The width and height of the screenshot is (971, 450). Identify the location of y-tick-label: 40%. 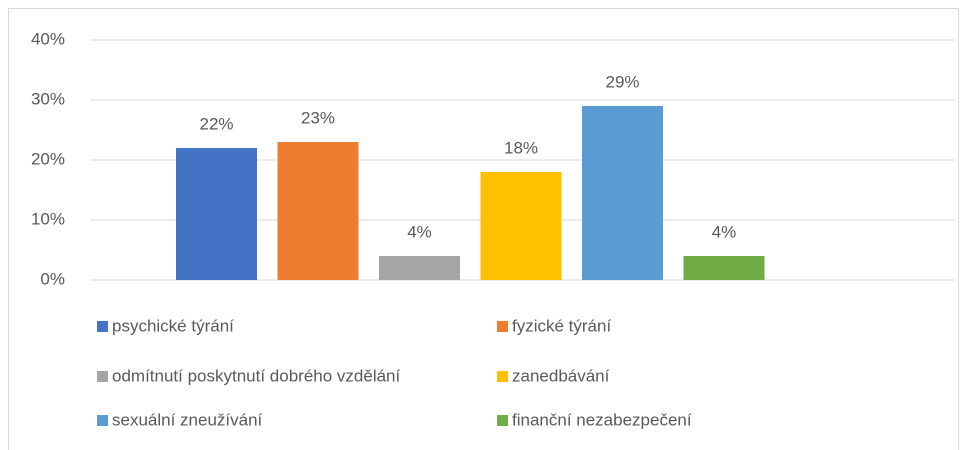
(48, 38).